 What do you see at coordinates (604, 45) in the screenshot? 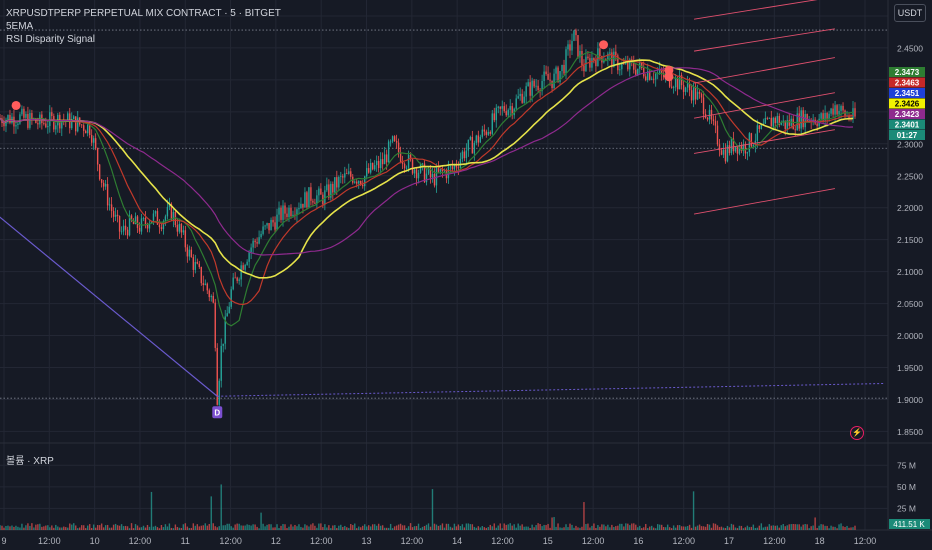
I see `signal-dot` at bounding box center [604, 45].